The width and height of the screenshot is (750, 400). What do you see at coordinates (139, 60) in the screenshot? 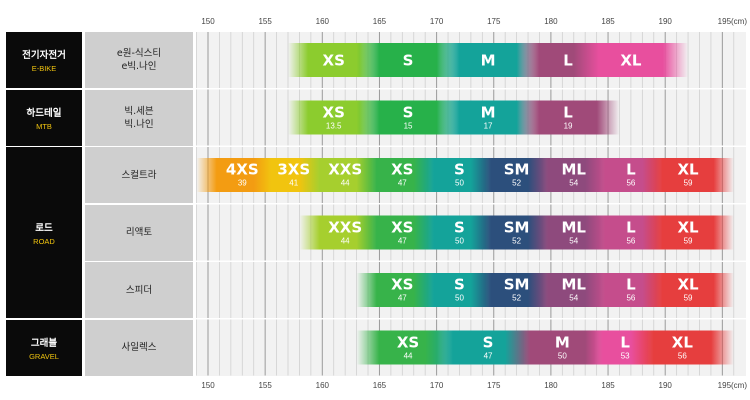
I see `model-cell: e원-식스티 e빅.나인` at bounding box center [139, 60].